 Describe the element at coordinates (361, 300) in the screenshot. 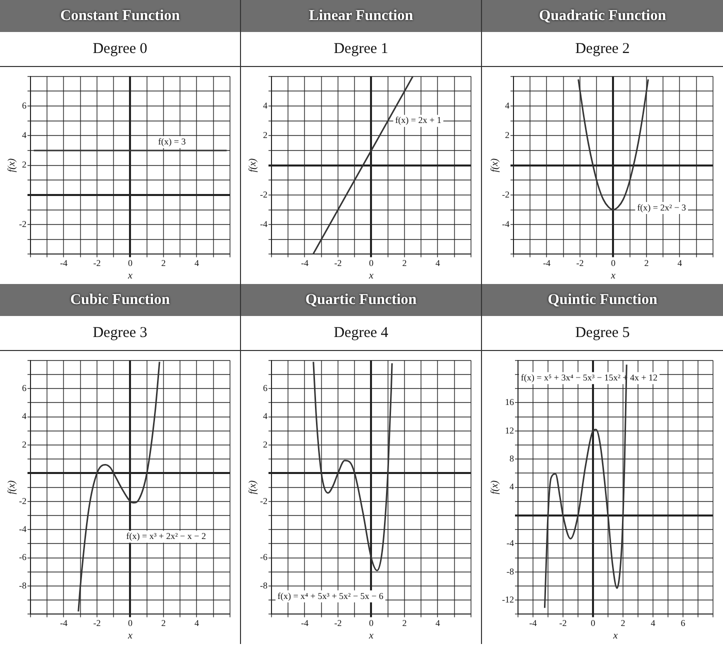

I see `chart-title: Quartic Function` at that location.